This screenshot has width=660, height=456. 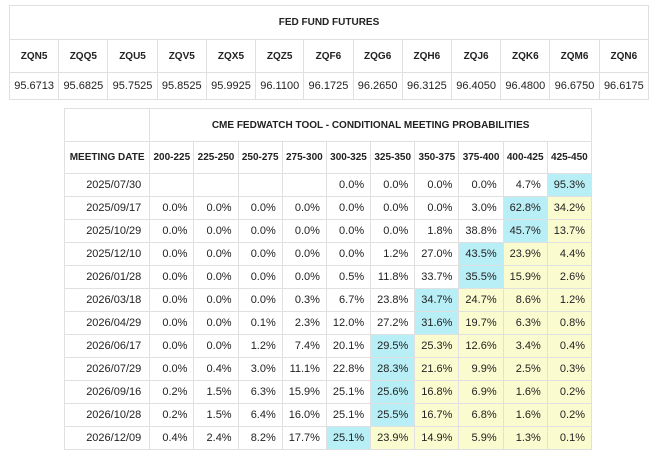 What do you see at coordinates (107, 231) in the screenshot?
I see `meeting-date: 2025/10/29` at bounding box center [107, 231].